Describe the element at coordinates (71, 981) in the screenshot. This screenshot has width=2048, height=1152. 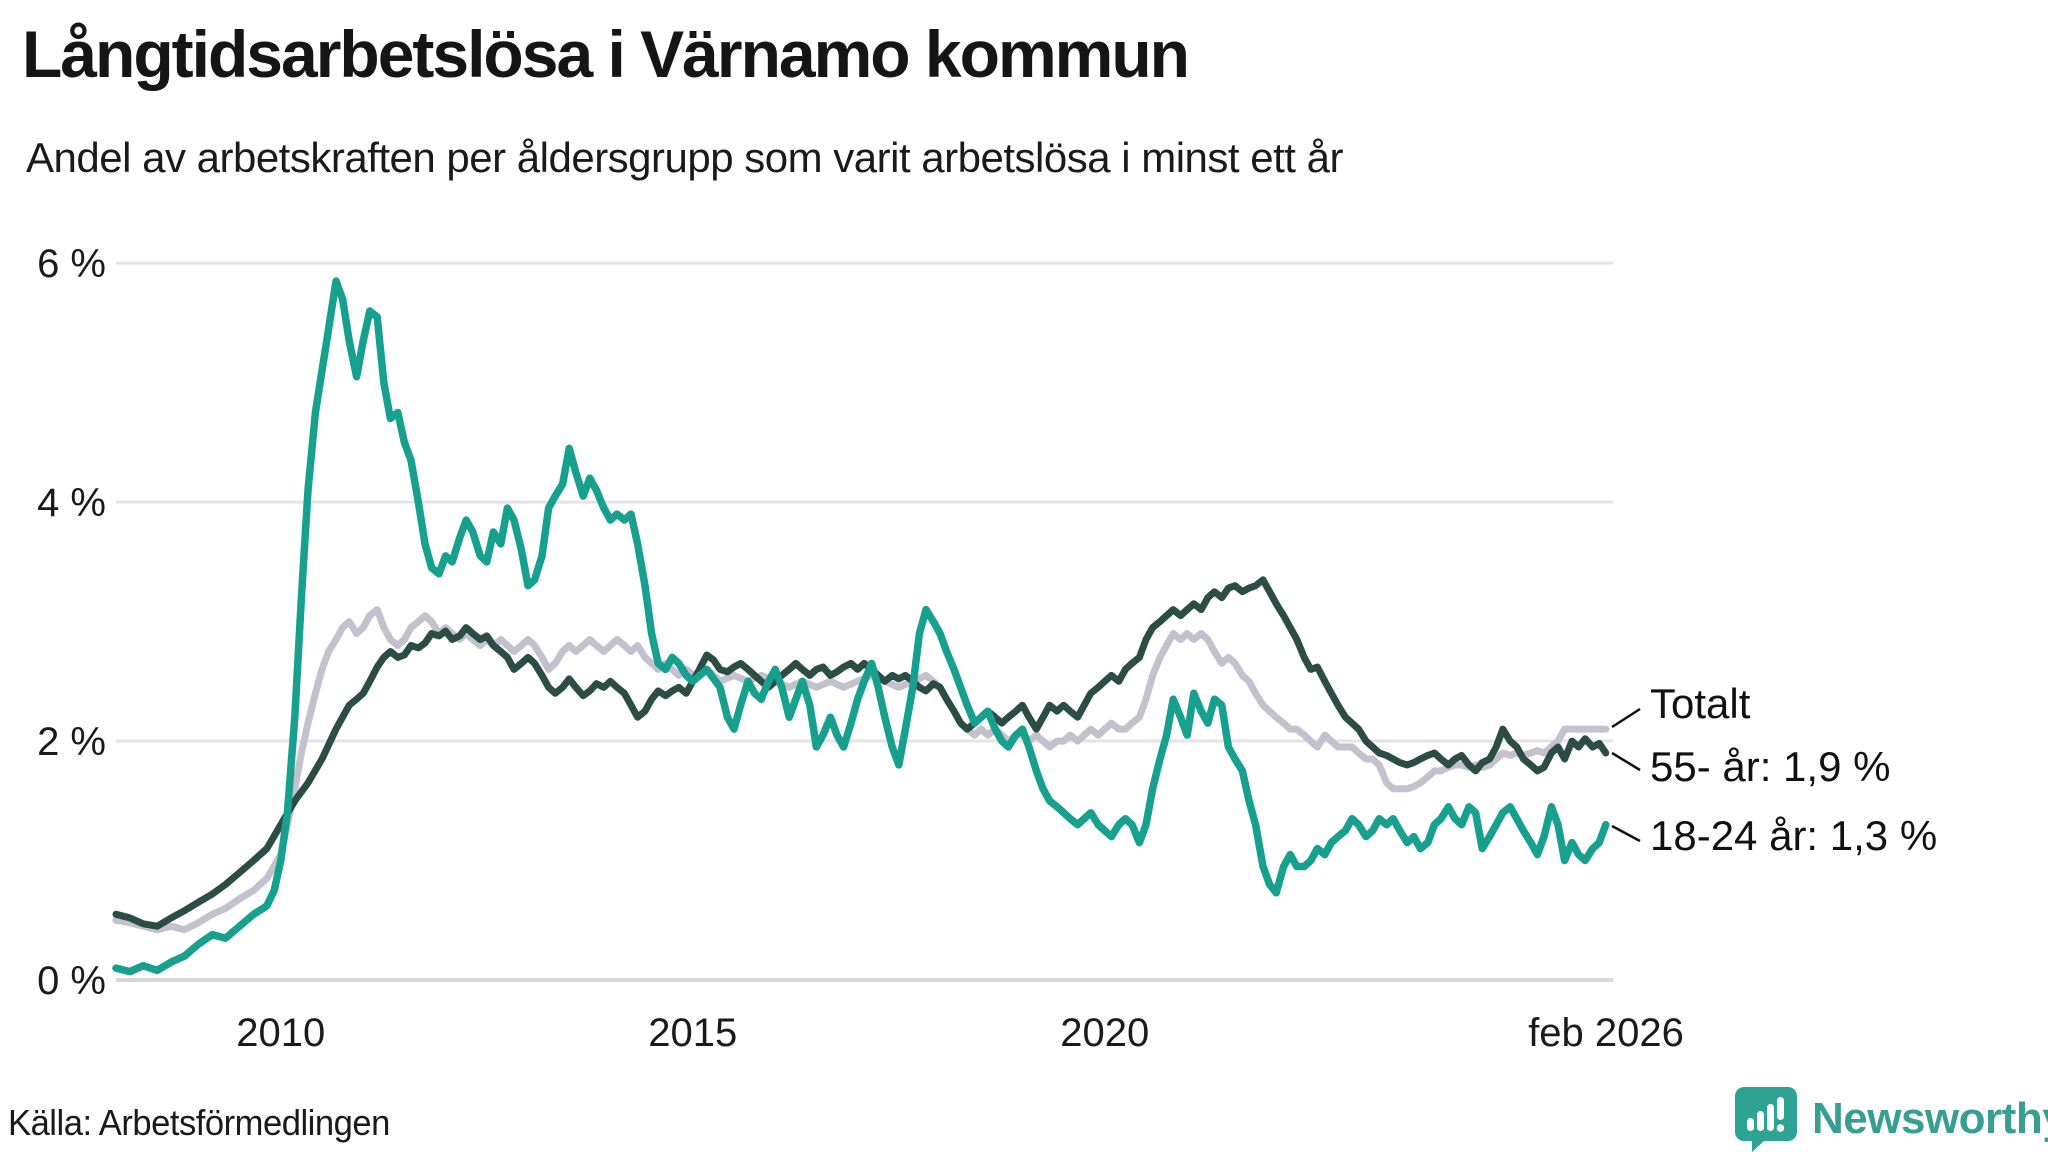
I see `y-tick-label: 0 %` at that location.